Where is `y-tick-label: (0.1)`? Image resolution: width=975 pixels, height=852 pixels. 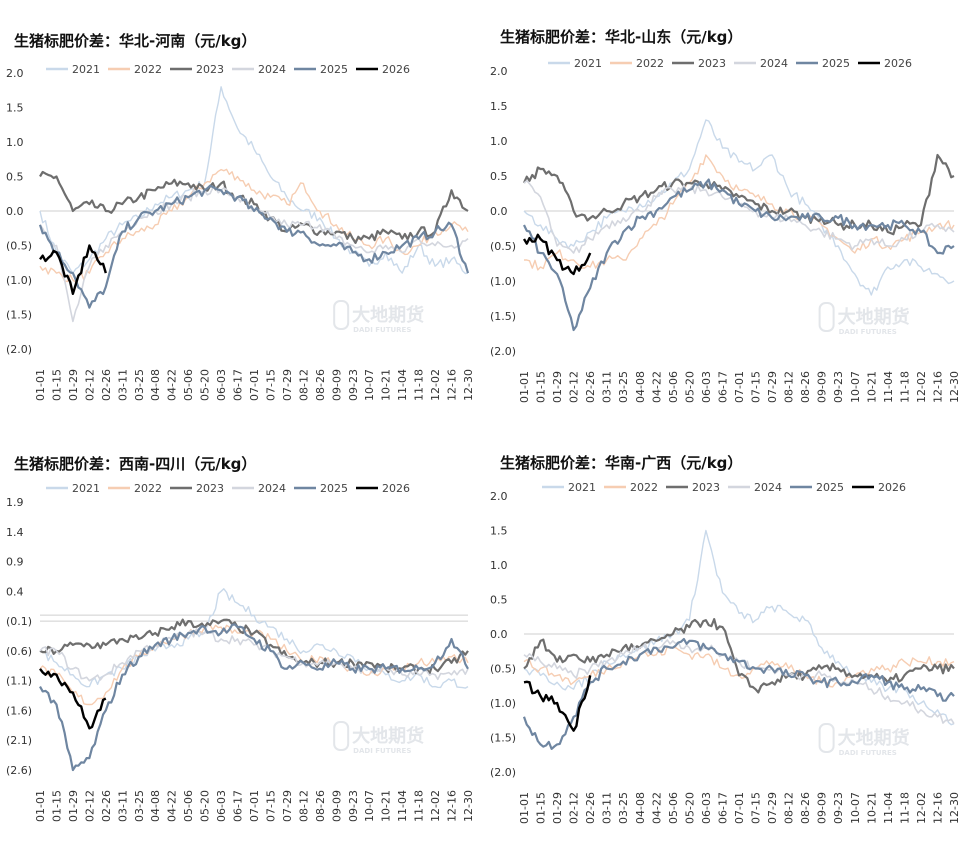 y-tick-label: (0.1) is located at coordinates (19, 621).